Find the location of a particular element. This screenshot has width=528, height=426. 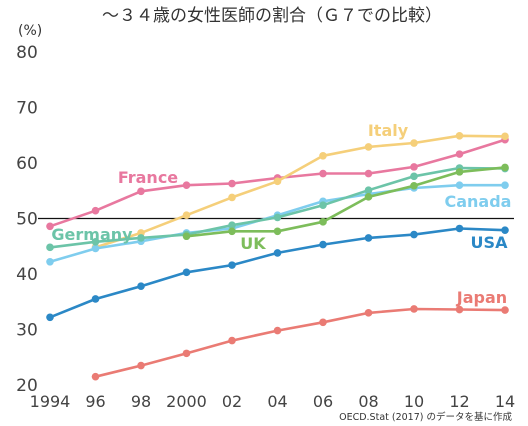

x-tick-label: 96 is located at coordinates (95, 401).